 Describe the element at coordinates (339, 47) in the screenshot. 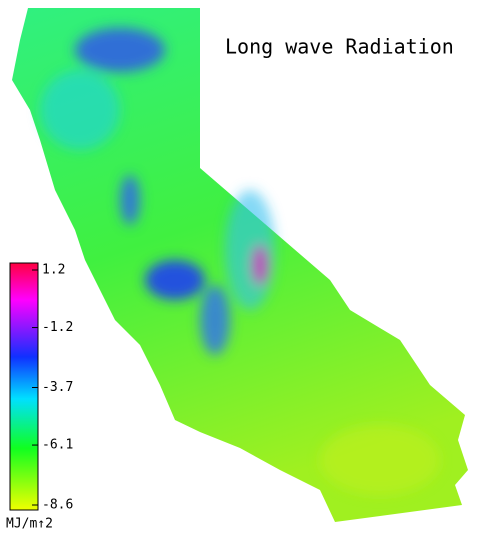

I see `map-title: Long wave Radiation` at that location.